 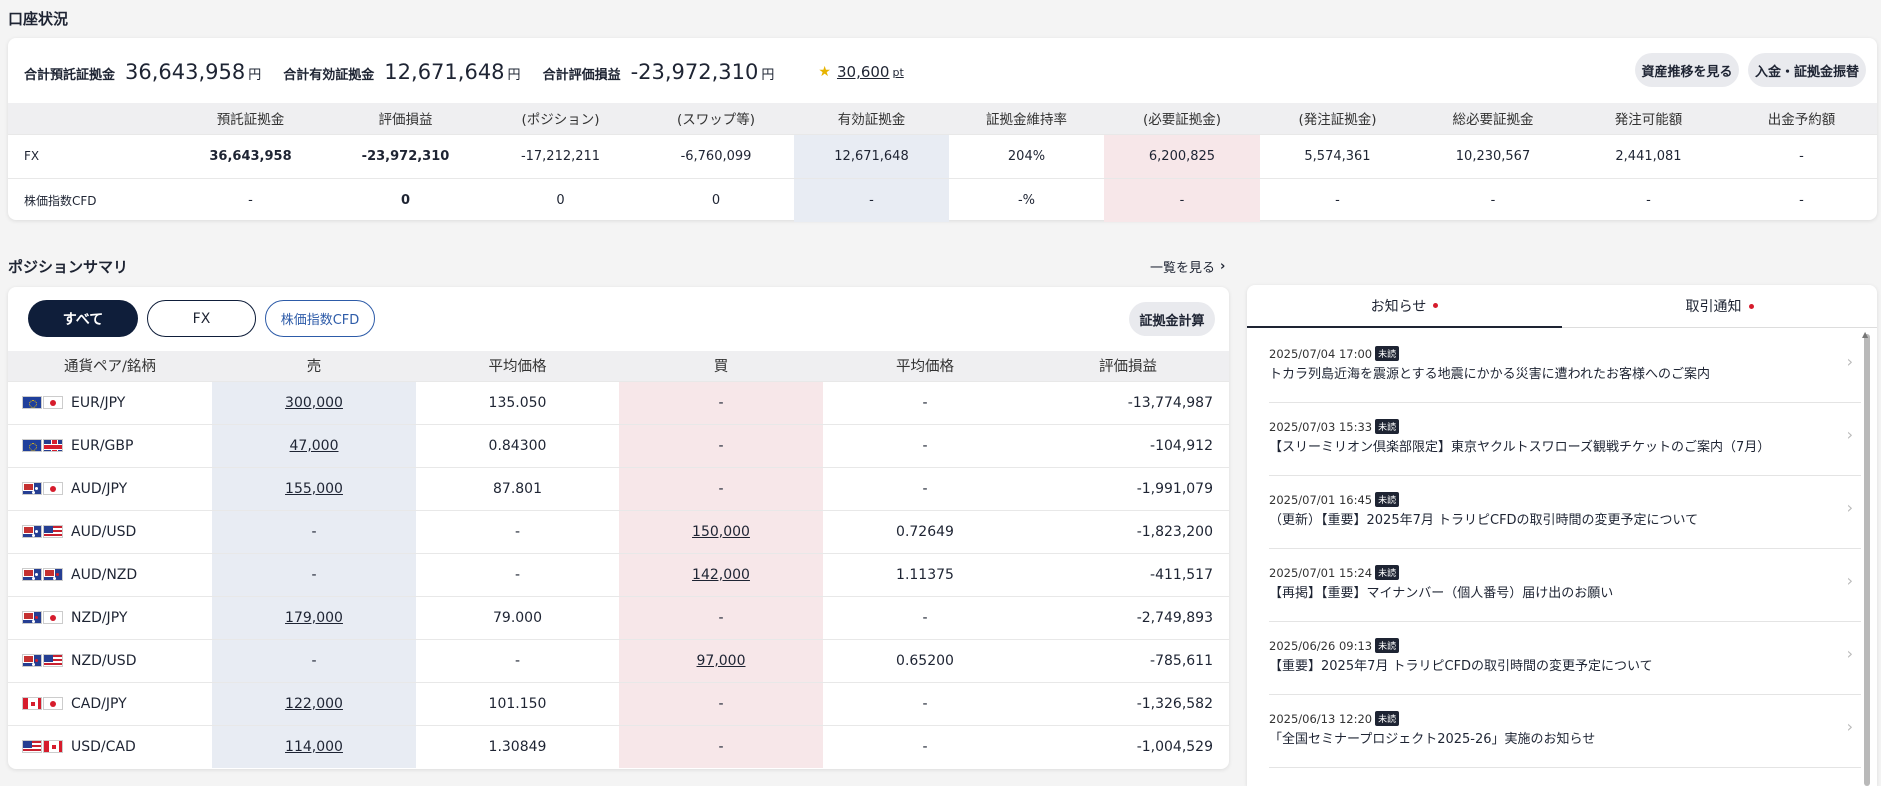 What do you see at coordinates (1183, 268) in the screenshot?
I see `see-all-label: 一覧を見る` at bounding box center [1183, 268].